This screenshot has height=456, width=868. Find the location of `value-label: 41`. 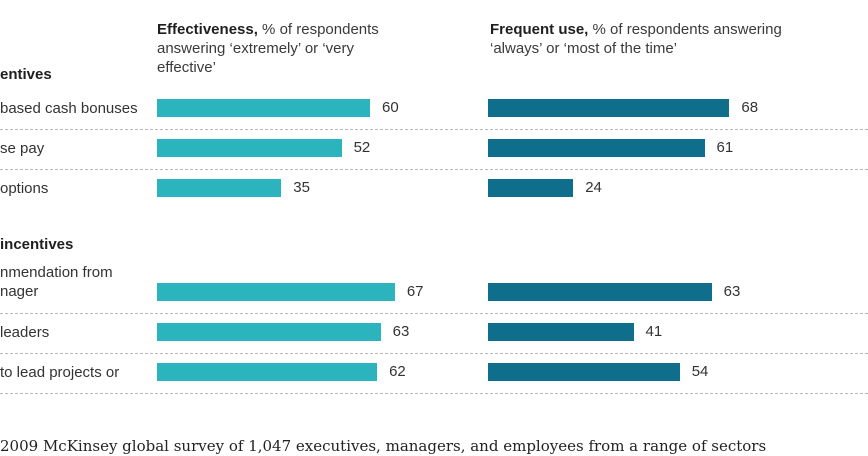

value-label: 41 is located at coordinates (654, 331).